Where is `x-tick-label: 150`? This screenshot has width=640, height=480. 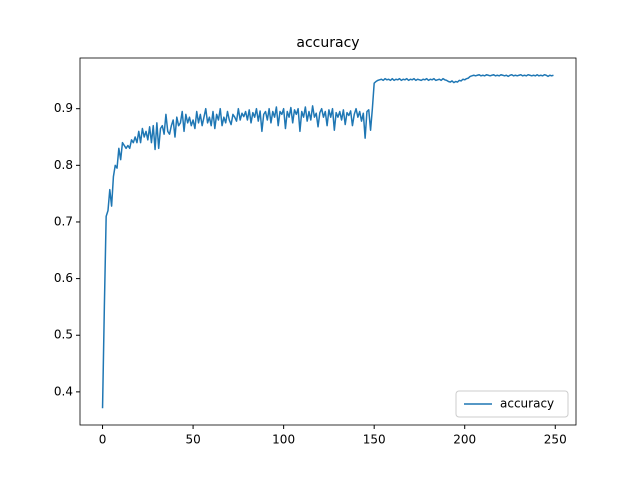 x-tick-label: 150 is located at coordinates (374, 440).